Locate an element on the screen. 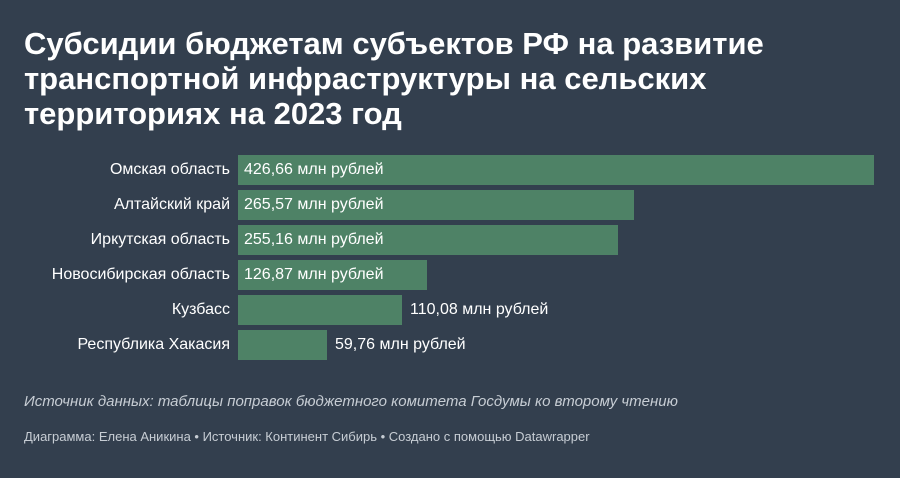 The width and height of the screenshot is (900, 478). bar-row: Новосибирская область 126,87 млн рублей is located at coordinates (450, 275).